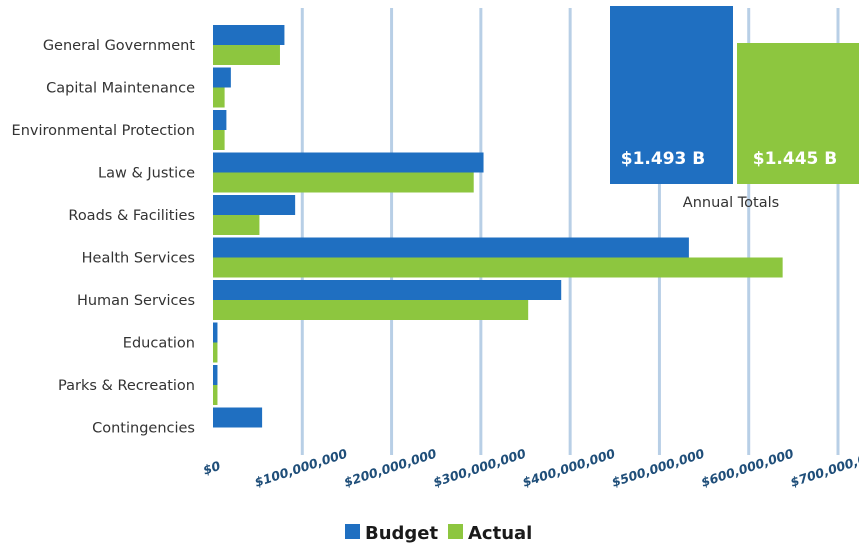 This screenshot has width=859, height=547. What do you see at coordinates (119, 46) in the screenshot?
I see `category-label-0: General Government` at bounding box center [119, 46].